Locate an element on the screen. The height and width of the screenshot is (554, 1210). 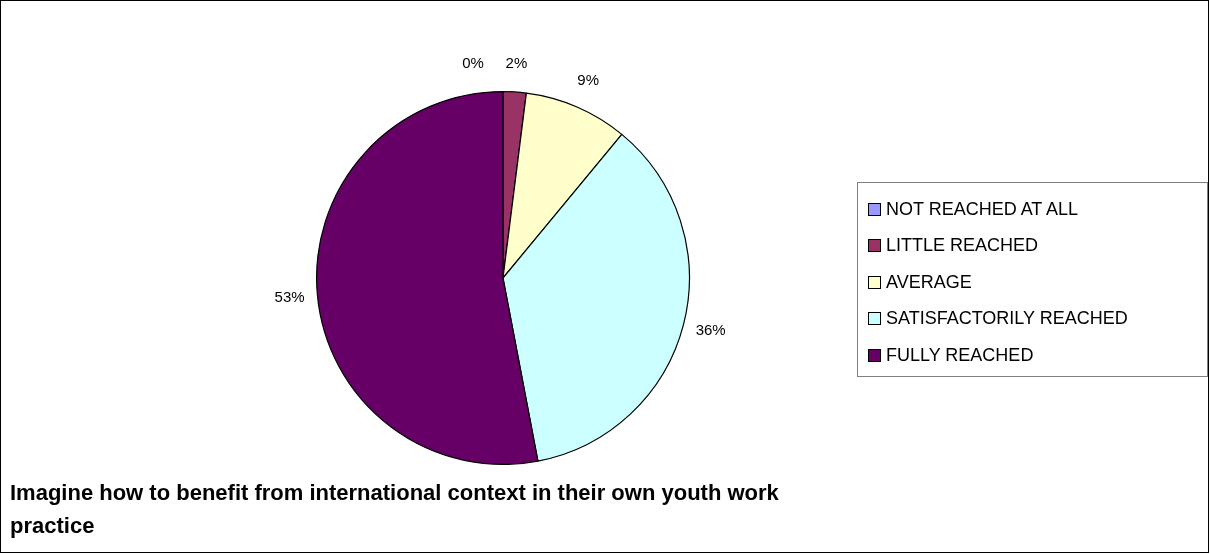
data-label: 53% is located at coordinates (289, 297).